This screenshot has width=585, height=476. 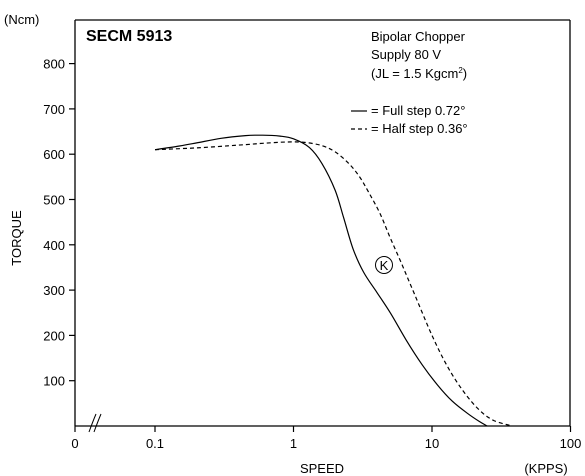 I want to click on y-axis-unit: (Ncm), so click(x=21, y=19).